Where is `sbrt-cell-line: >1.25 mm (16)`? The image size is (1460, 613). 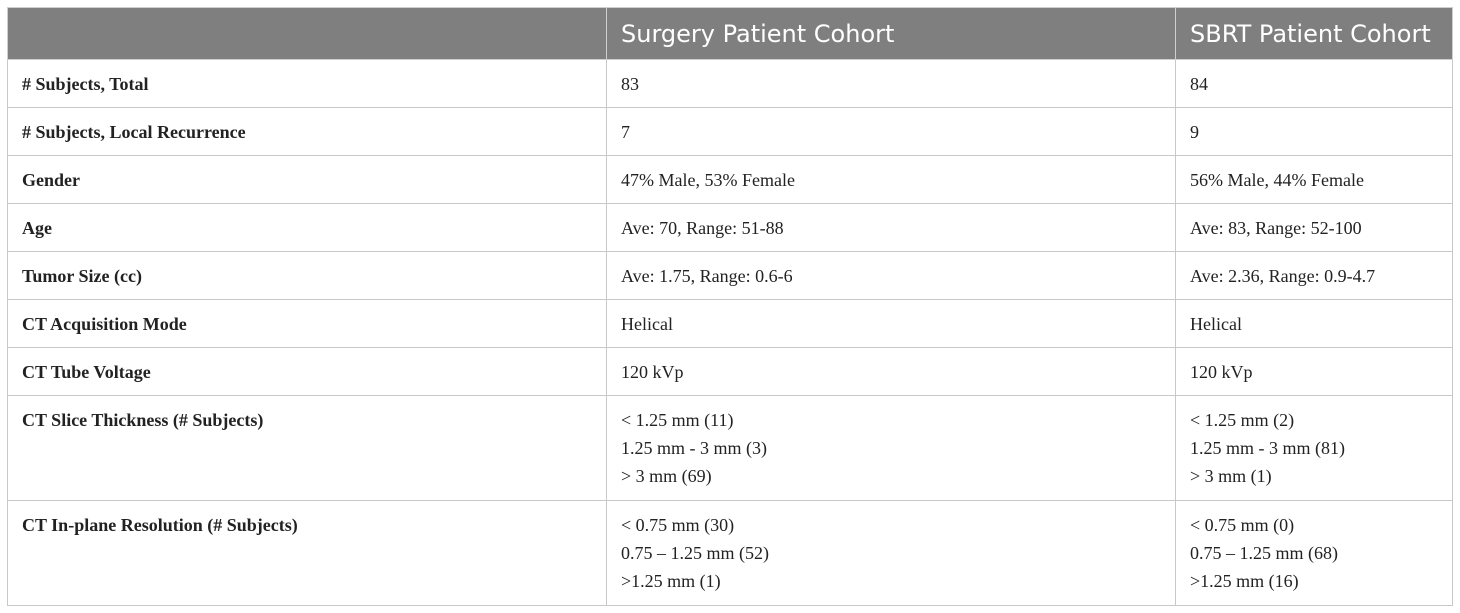
sbrt-cell-line: >1.25 mm (16) is located at coordinates (1244, 581).